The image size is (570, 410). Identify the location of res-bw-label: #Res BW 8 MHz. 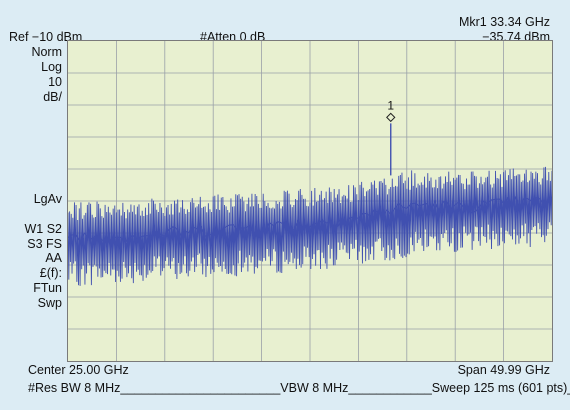
(74, 388).